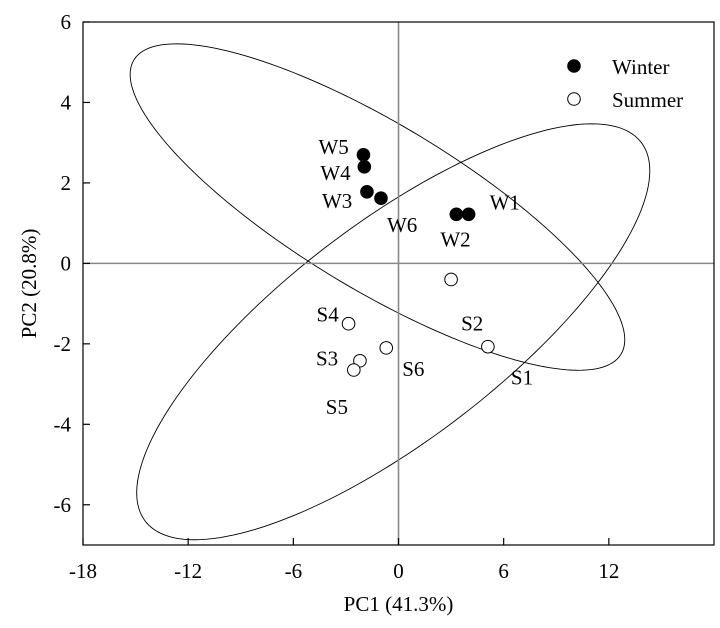 The height and width of the screenshot is (628, 720). What do you see at coordinates (456, 214) in the screenshot?
I see `point-w2` at bounding box center [456, 214].